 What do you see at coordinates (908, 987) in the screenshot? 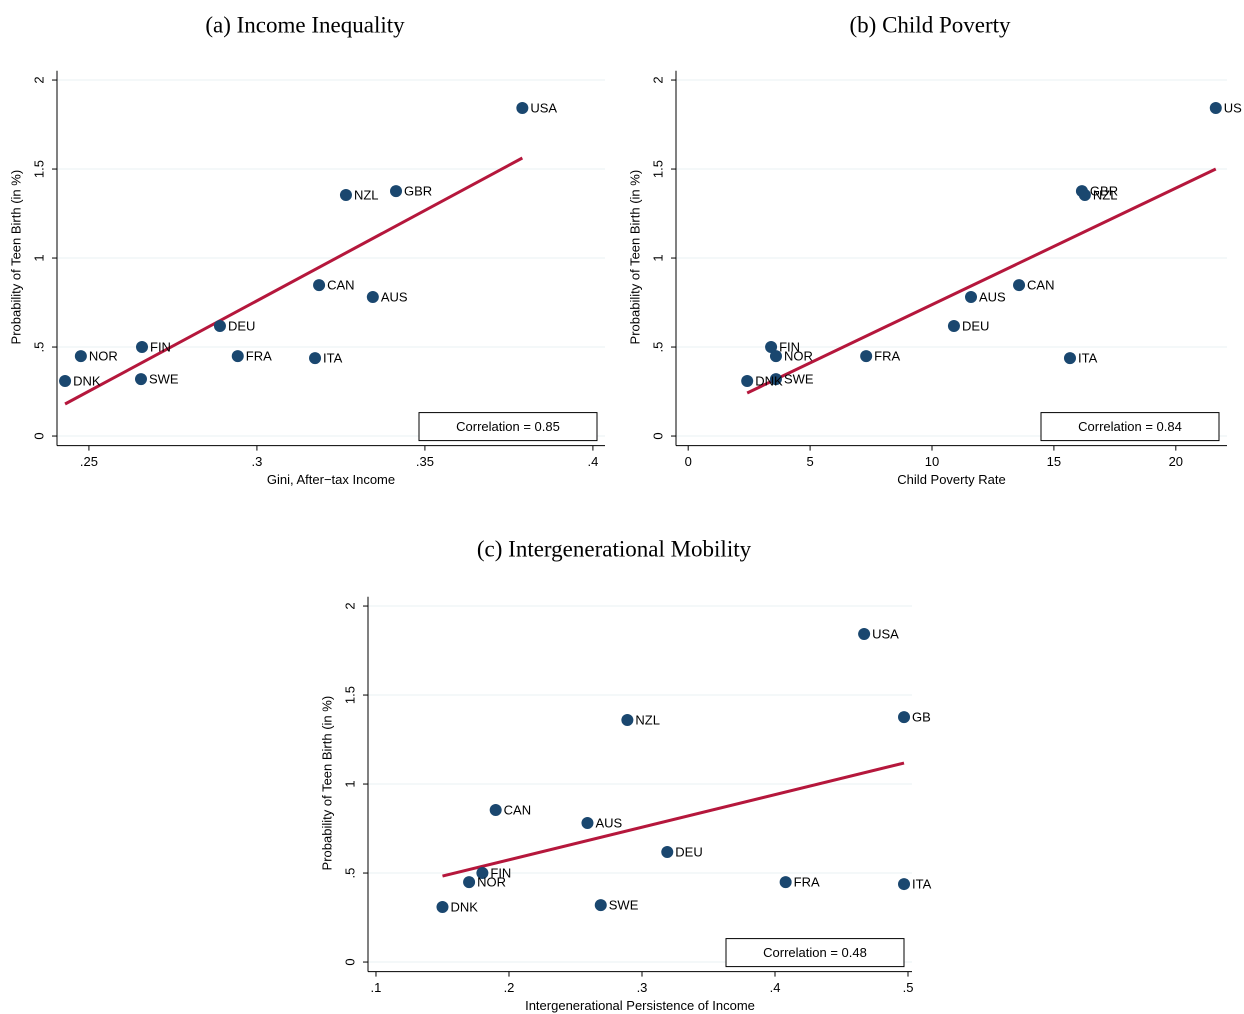
I see `x-tick-label: .5` at bounding box center [908, 987].